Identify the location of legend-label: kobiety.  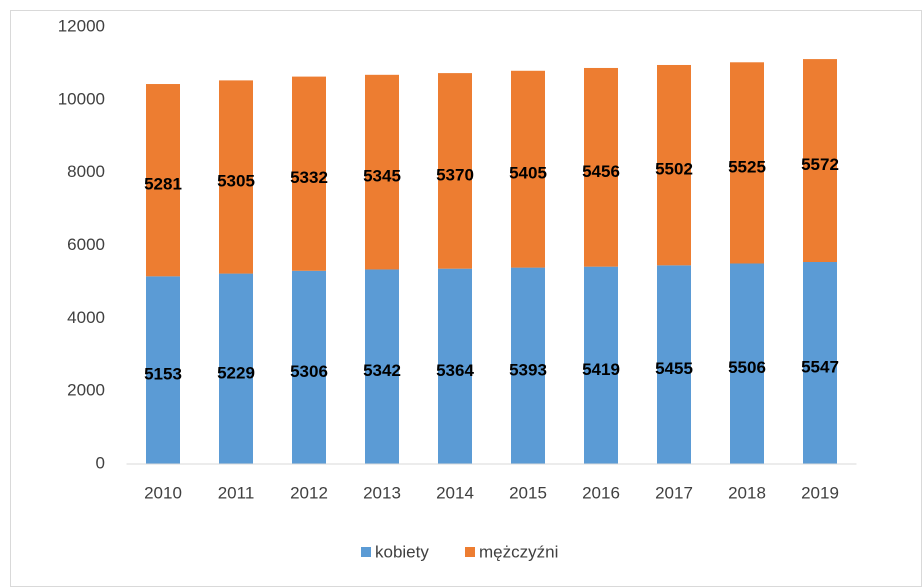
(402, 551).